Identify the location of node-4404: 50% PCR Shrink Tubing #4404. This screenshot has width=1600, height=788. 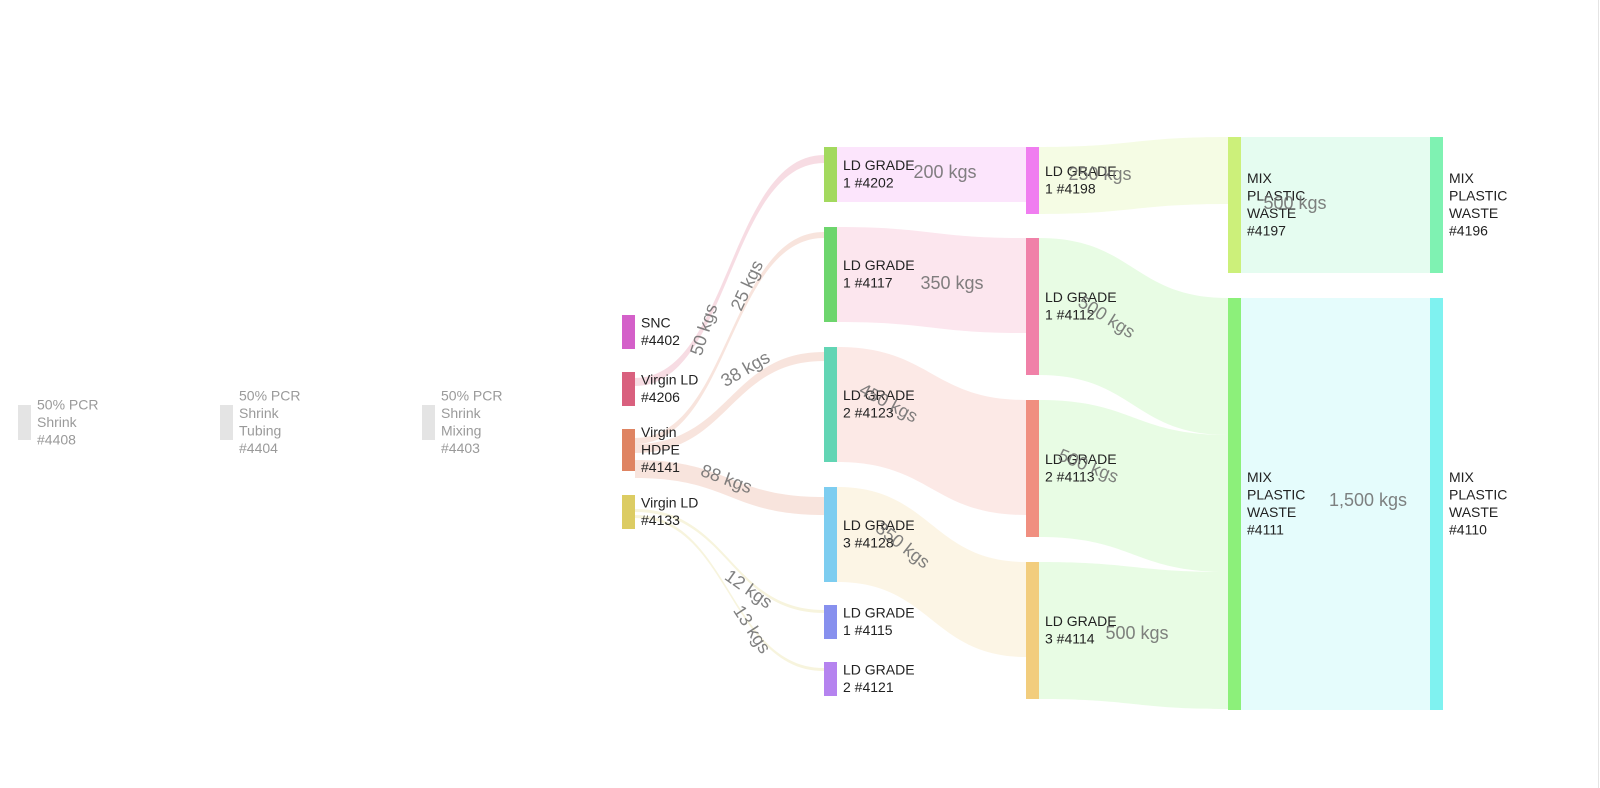
(260, 422).